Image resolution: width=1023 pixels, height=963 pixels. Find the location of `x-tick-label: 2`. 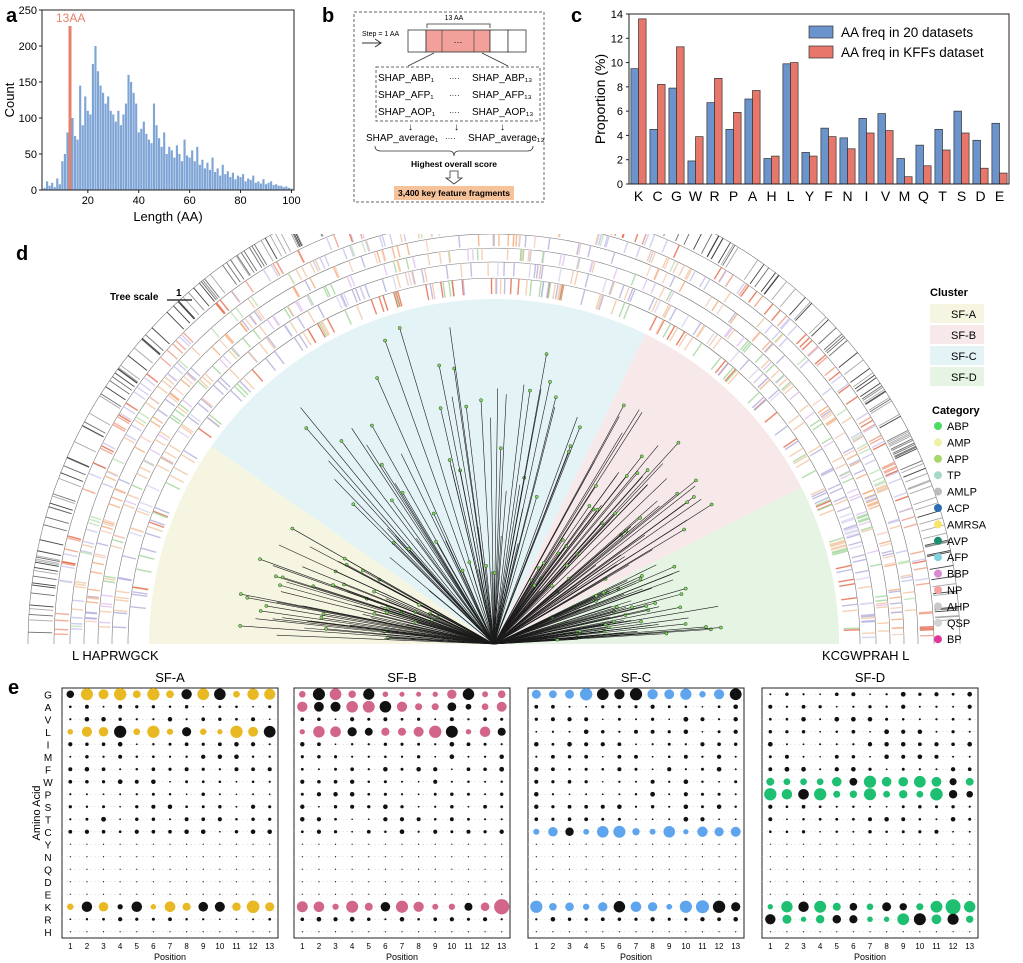

x-tick-label: 2 is located at coordinates (553, 946).